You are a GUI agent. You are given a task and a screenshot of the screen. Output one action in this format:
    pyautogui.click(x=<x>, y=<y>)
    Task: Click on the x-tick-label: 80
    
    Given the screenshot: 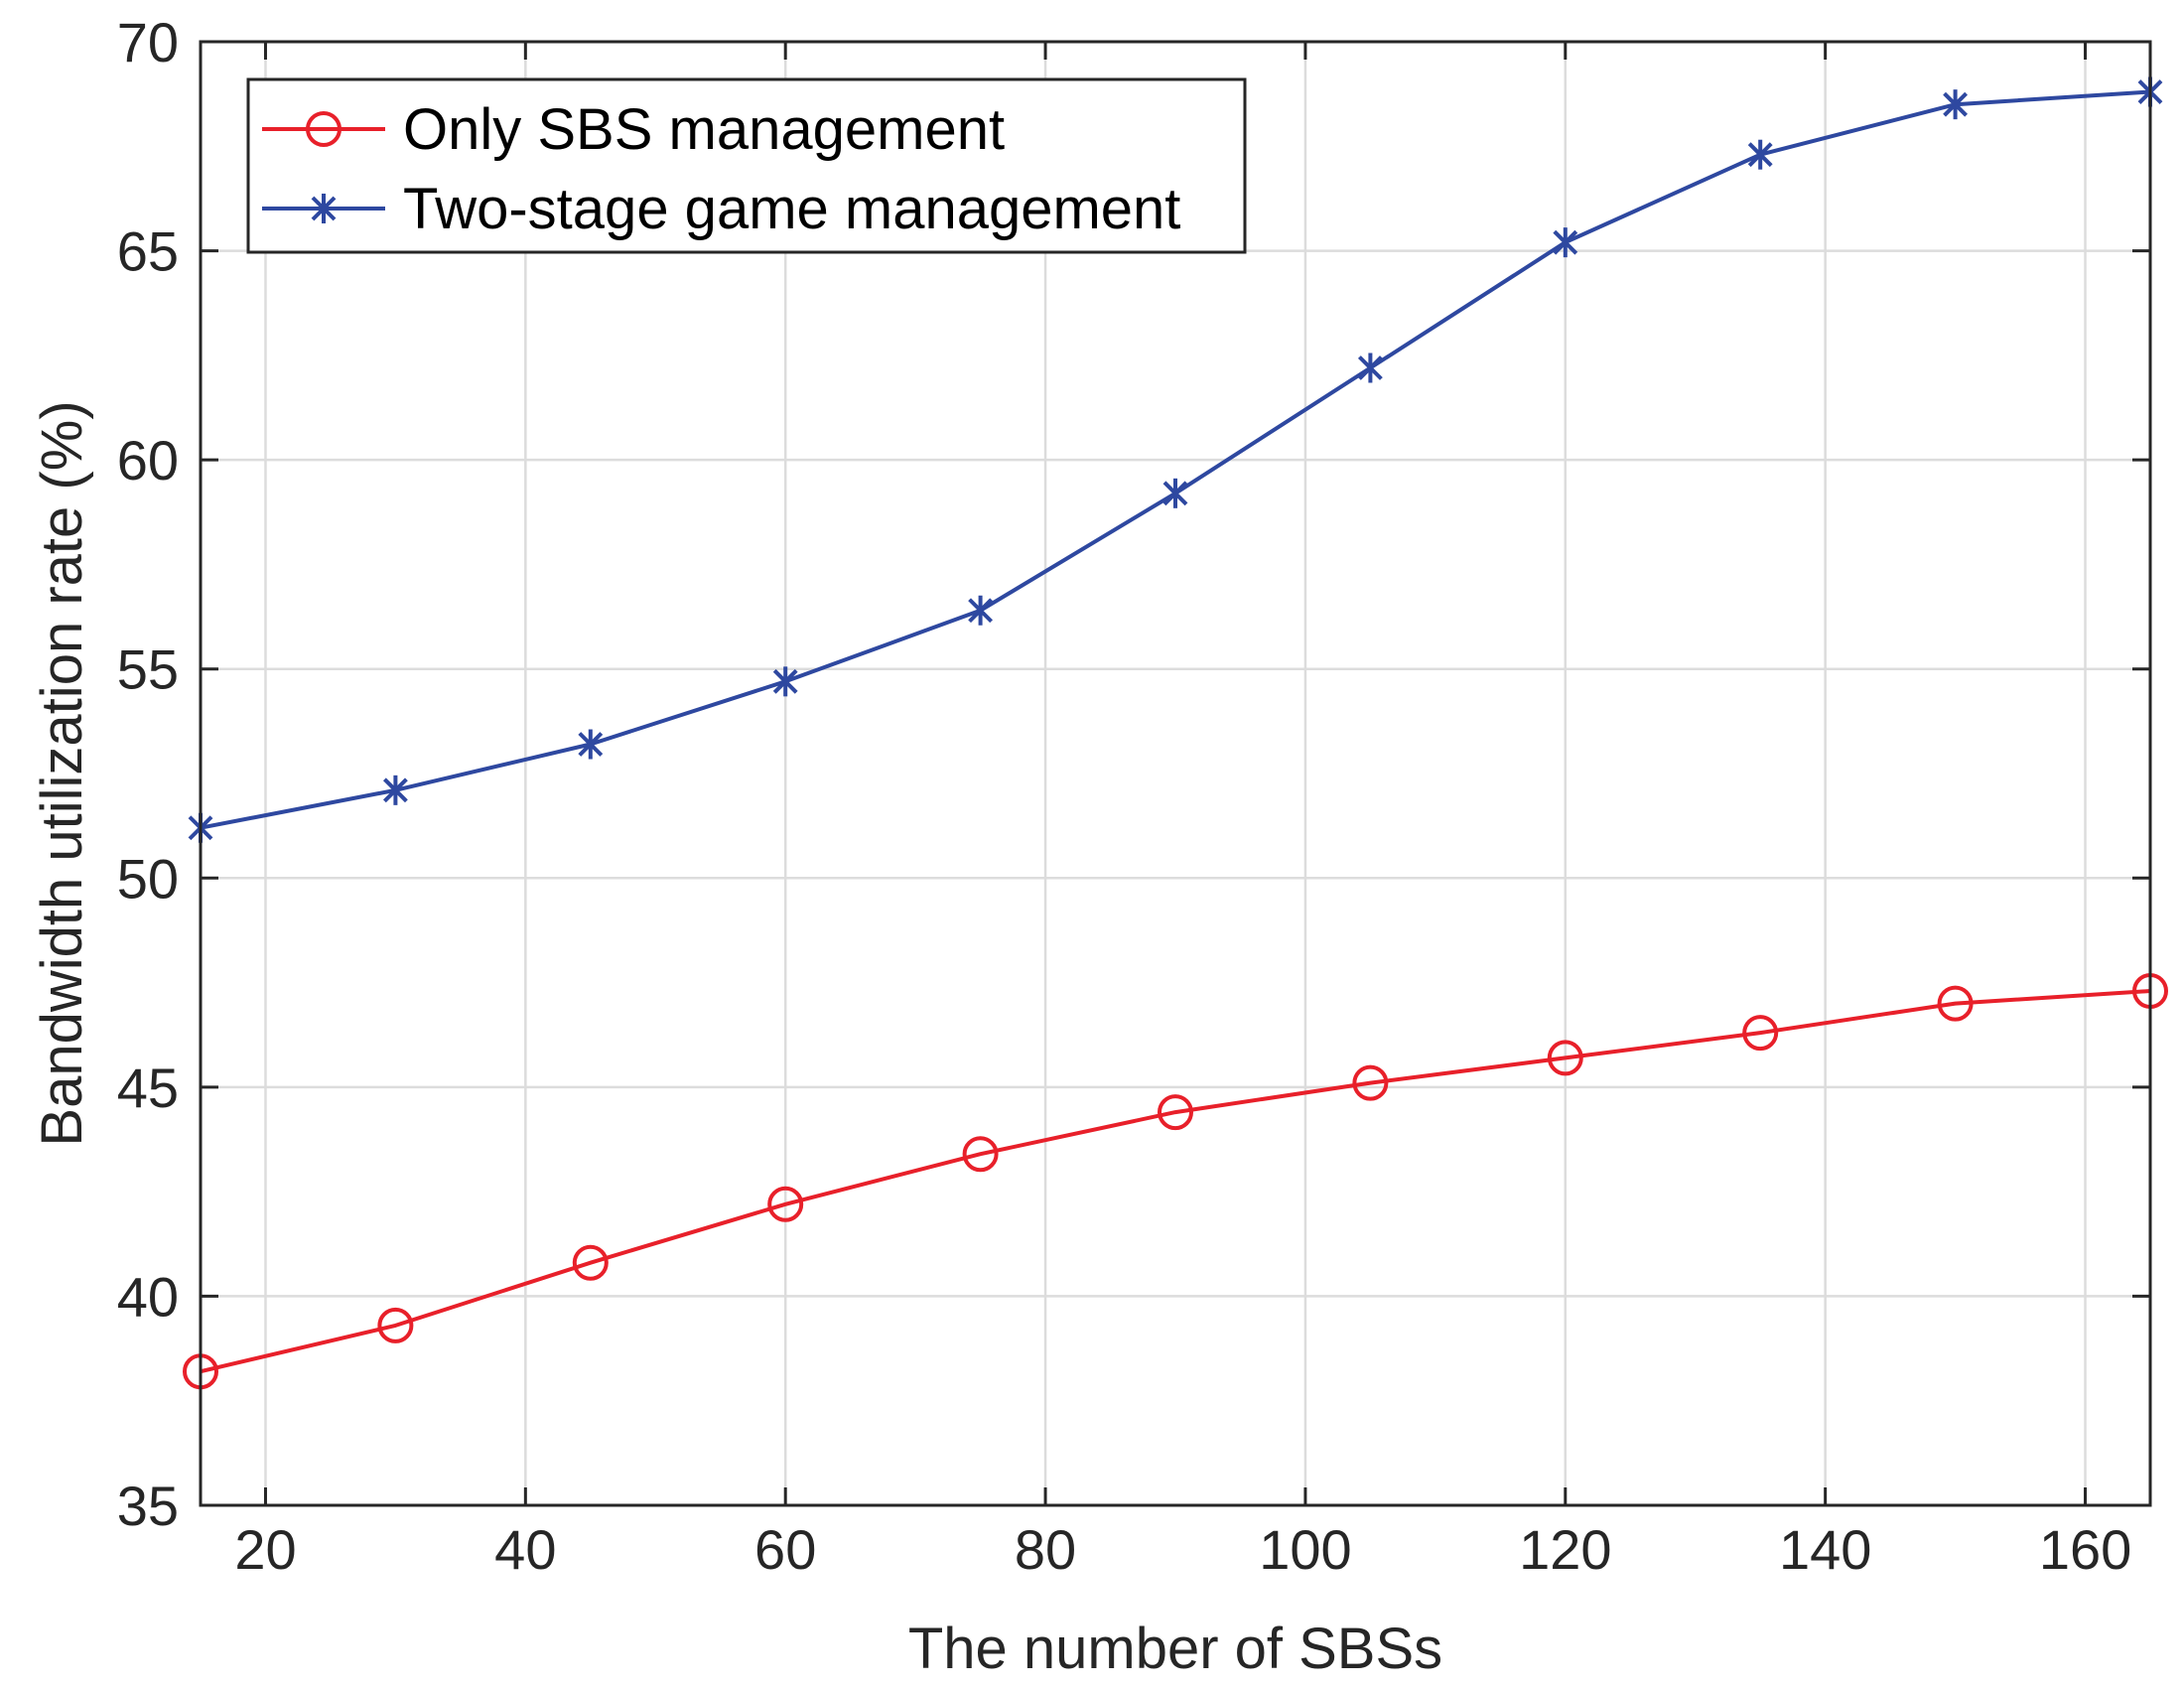 What is the action you would take?
    pyautogui.click(x=1045, y=1549)
    